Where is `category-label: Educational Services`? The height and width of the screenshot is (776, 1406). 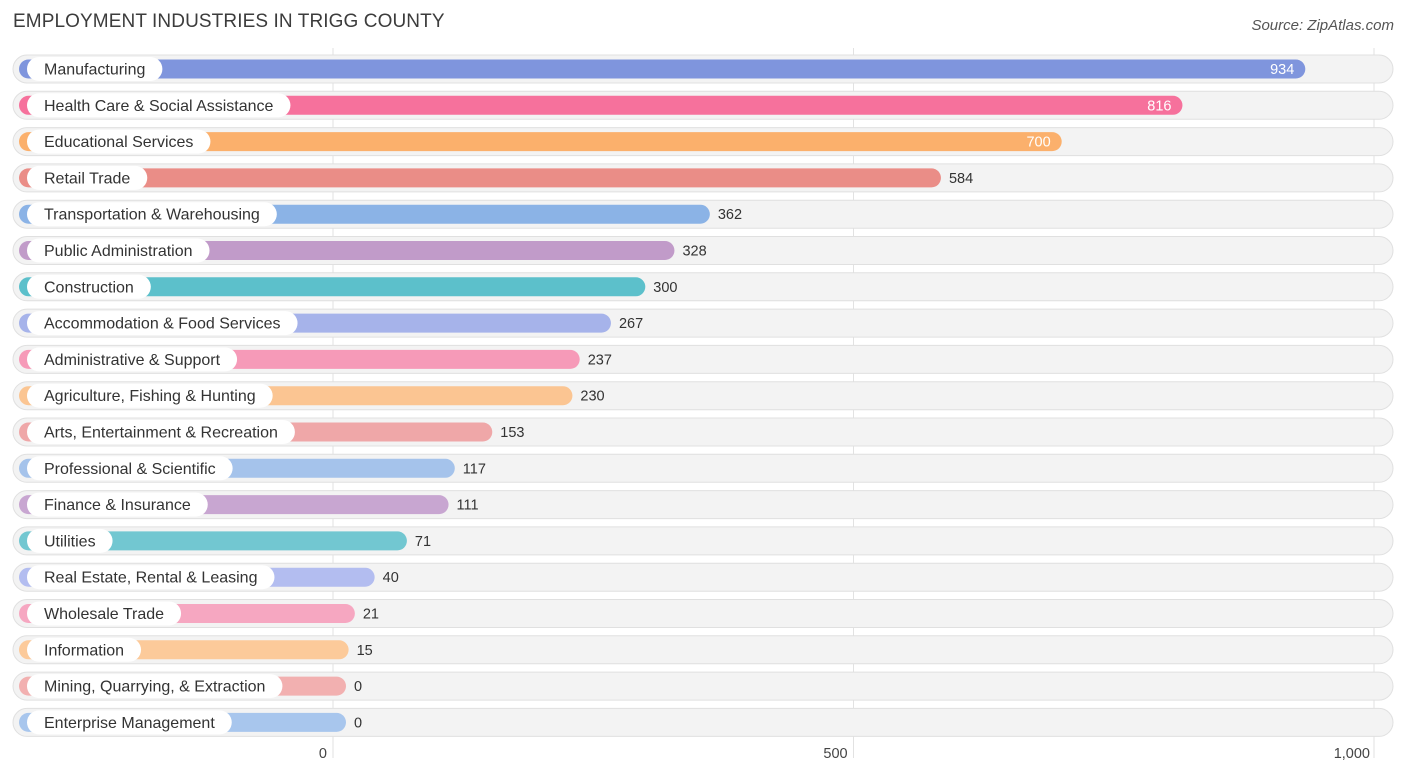
category-label: Educational Services is located at coordinates (118, 142).